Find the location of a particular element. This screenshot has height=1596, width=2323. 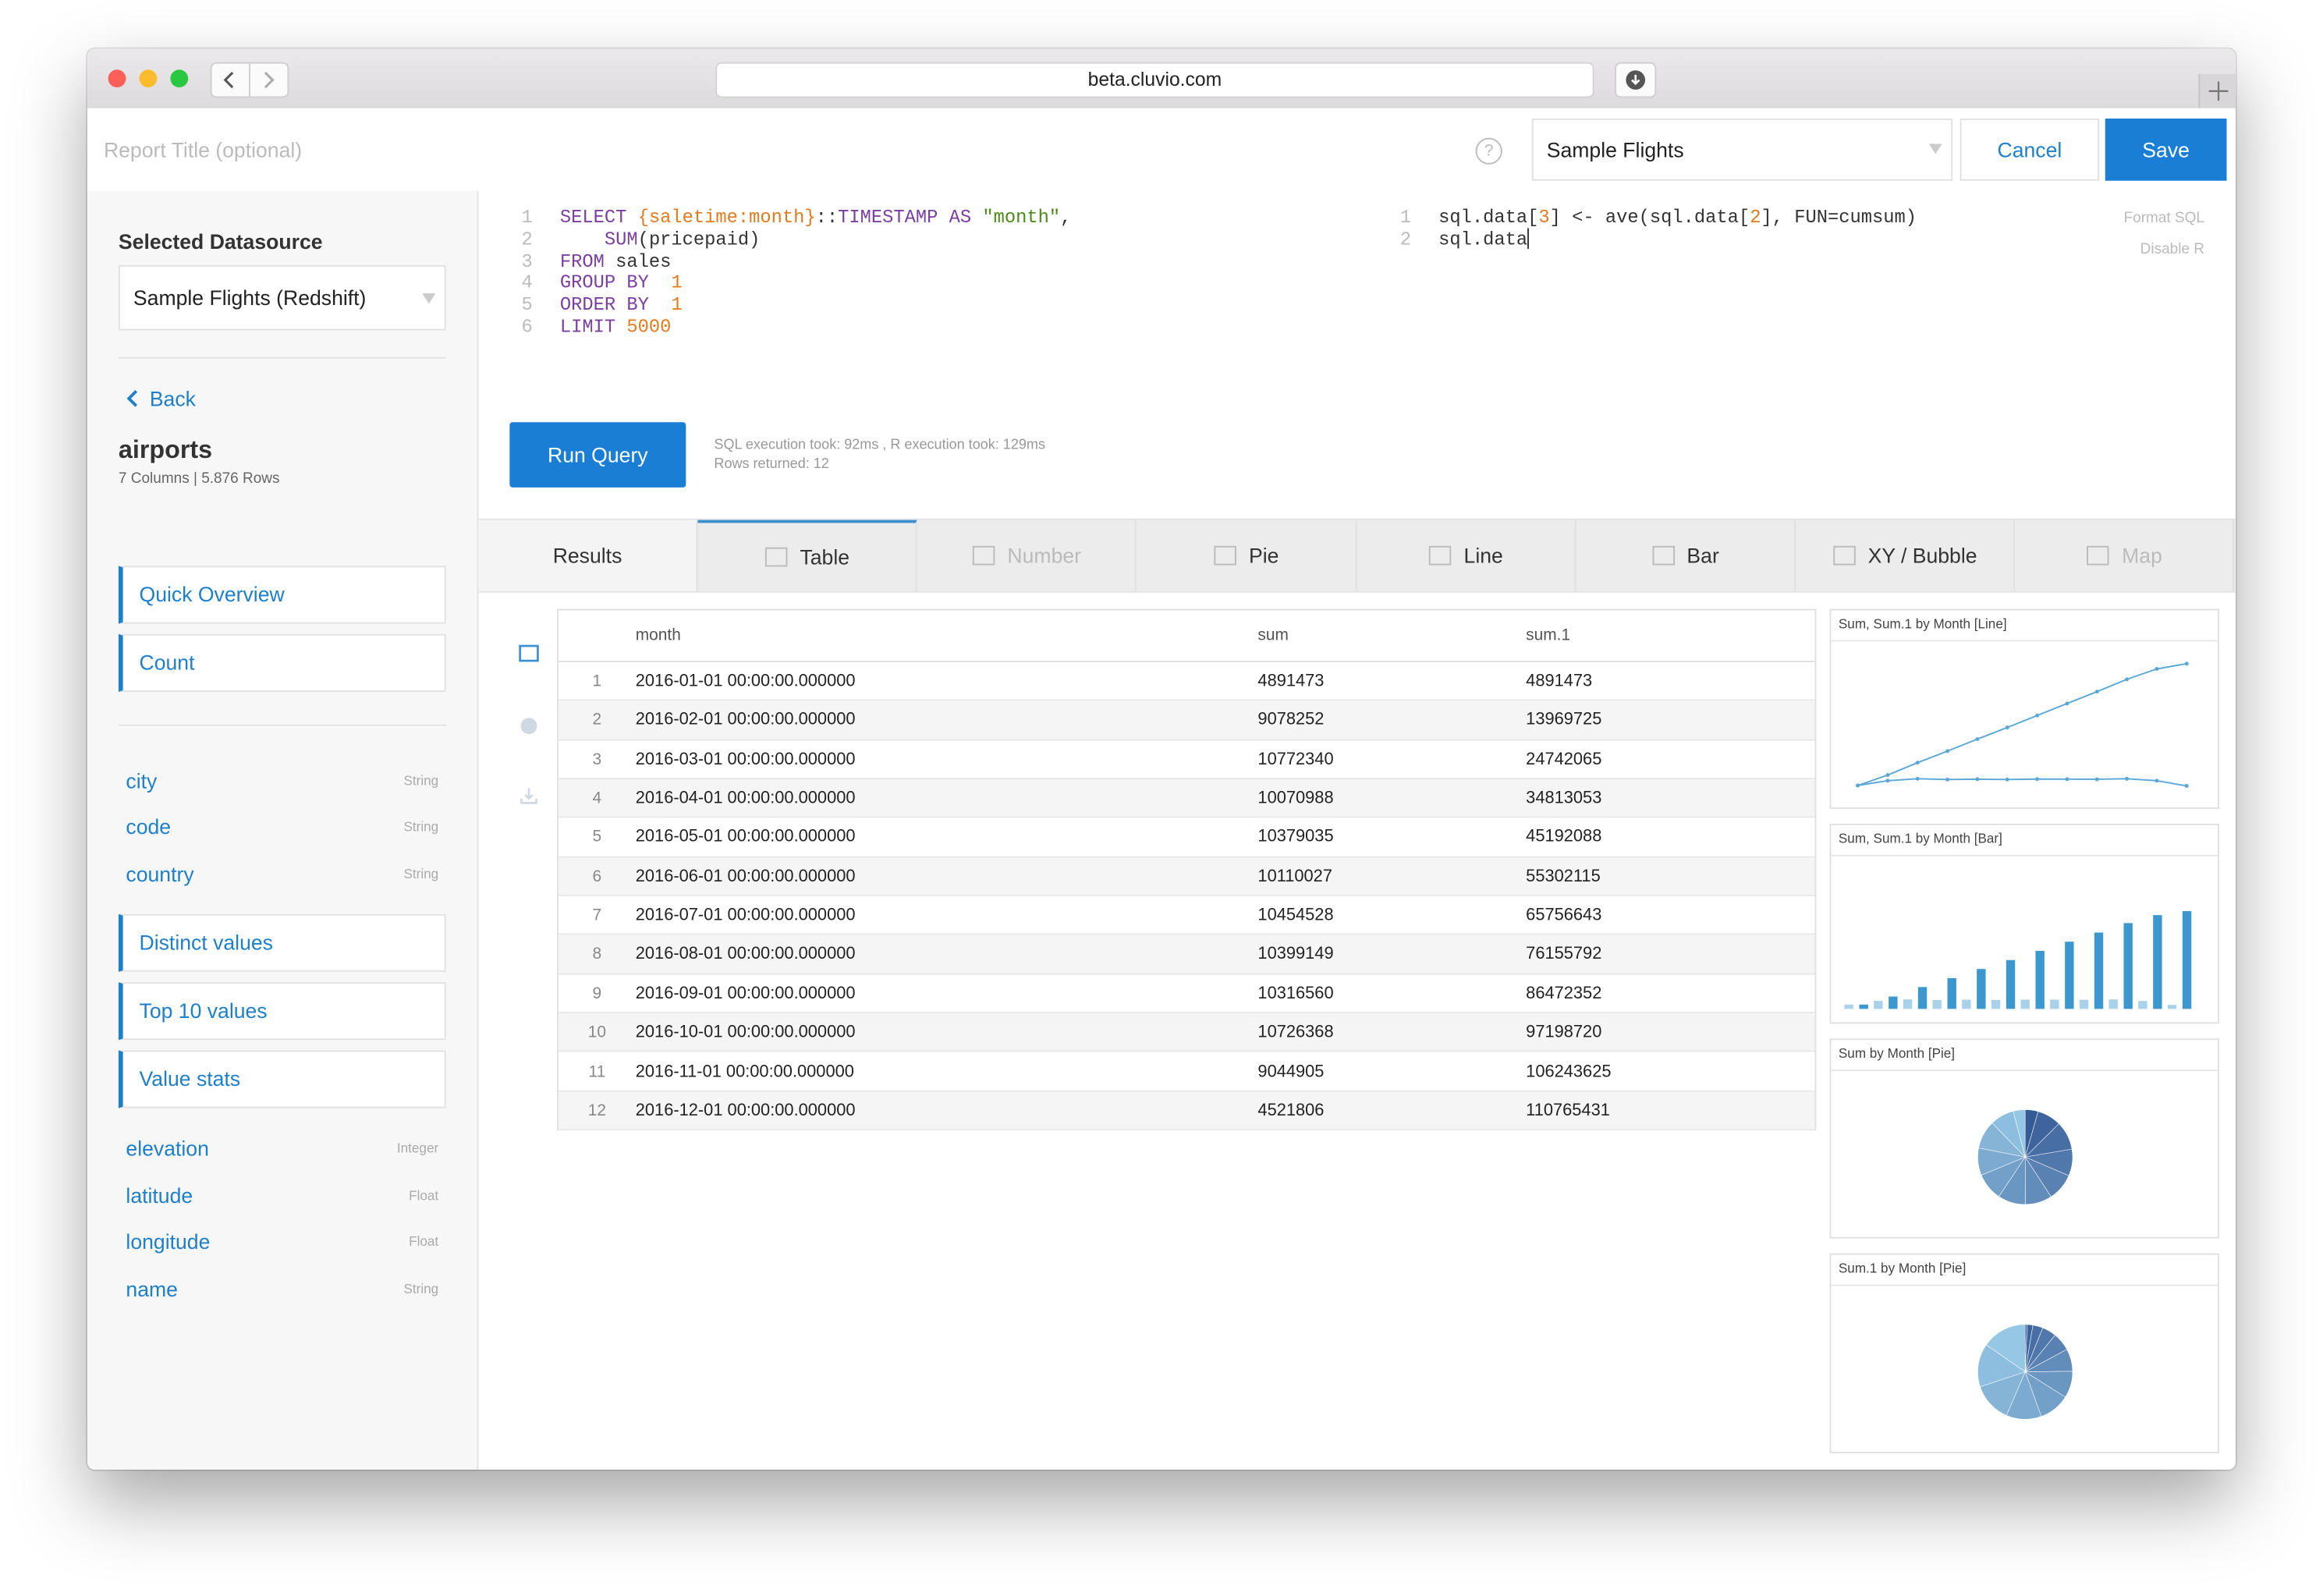

close-button is located at coordinates (117, 78).